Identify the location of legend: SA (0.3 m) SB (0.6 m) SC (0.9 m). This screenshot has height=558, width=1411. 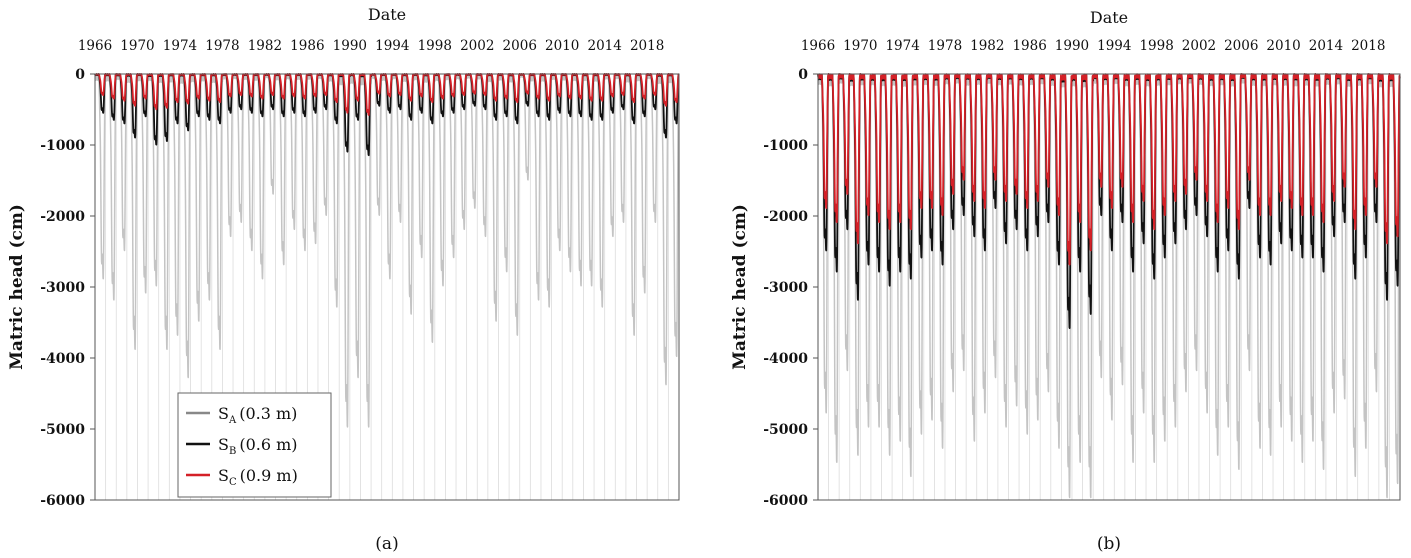
(254, 445).